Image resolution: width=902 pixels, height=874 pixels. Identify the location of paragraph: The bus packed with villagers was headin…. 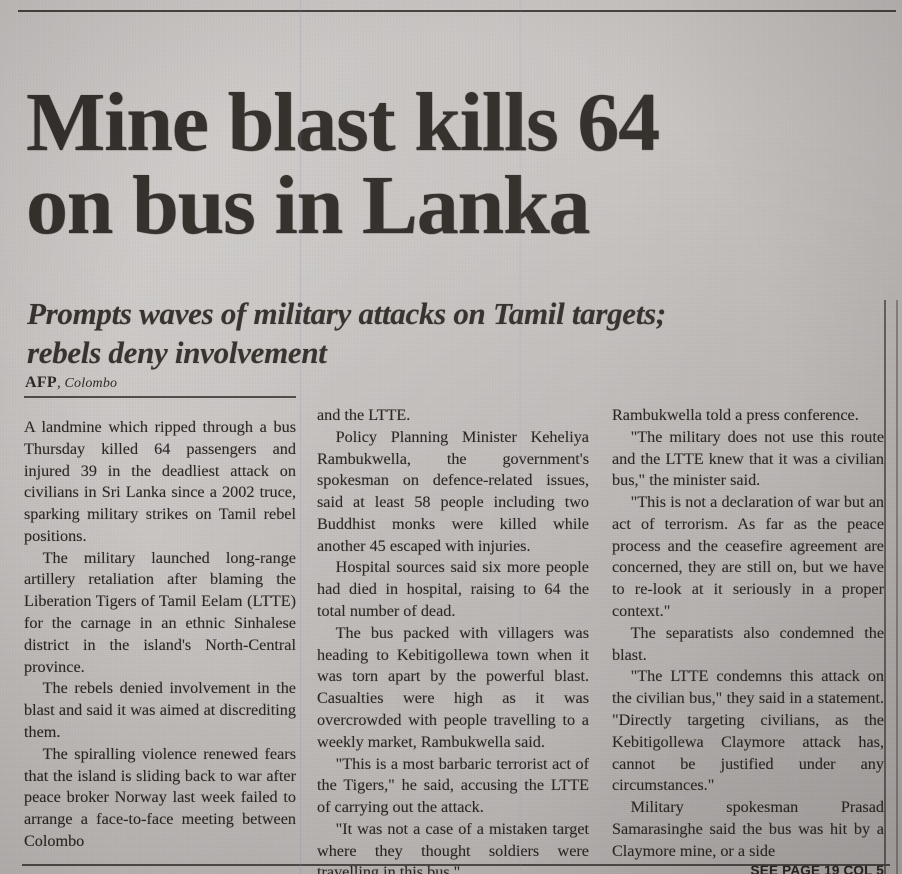
(453, 687).